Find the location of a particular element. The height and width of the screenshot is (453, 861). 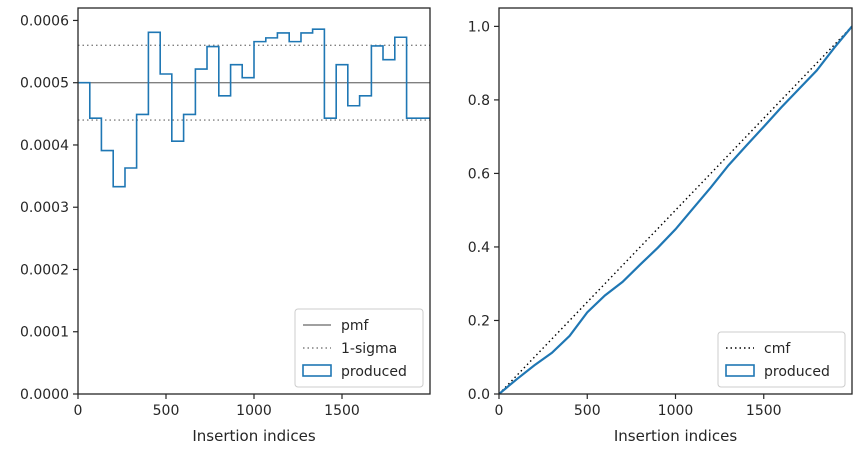

y-tick-label: 1.0 is located at coordinates (479, 27).